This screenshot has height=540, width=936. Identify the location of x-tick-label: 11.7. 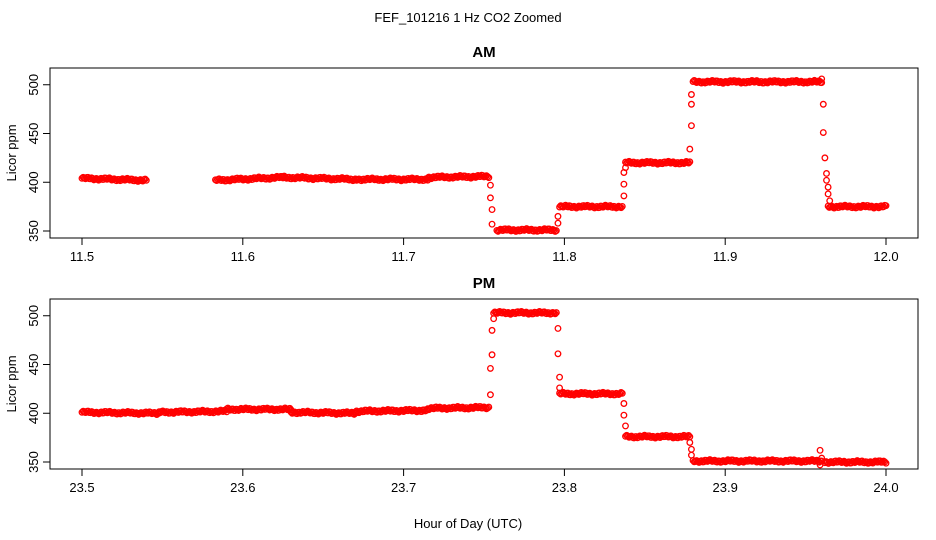
(403, 256).